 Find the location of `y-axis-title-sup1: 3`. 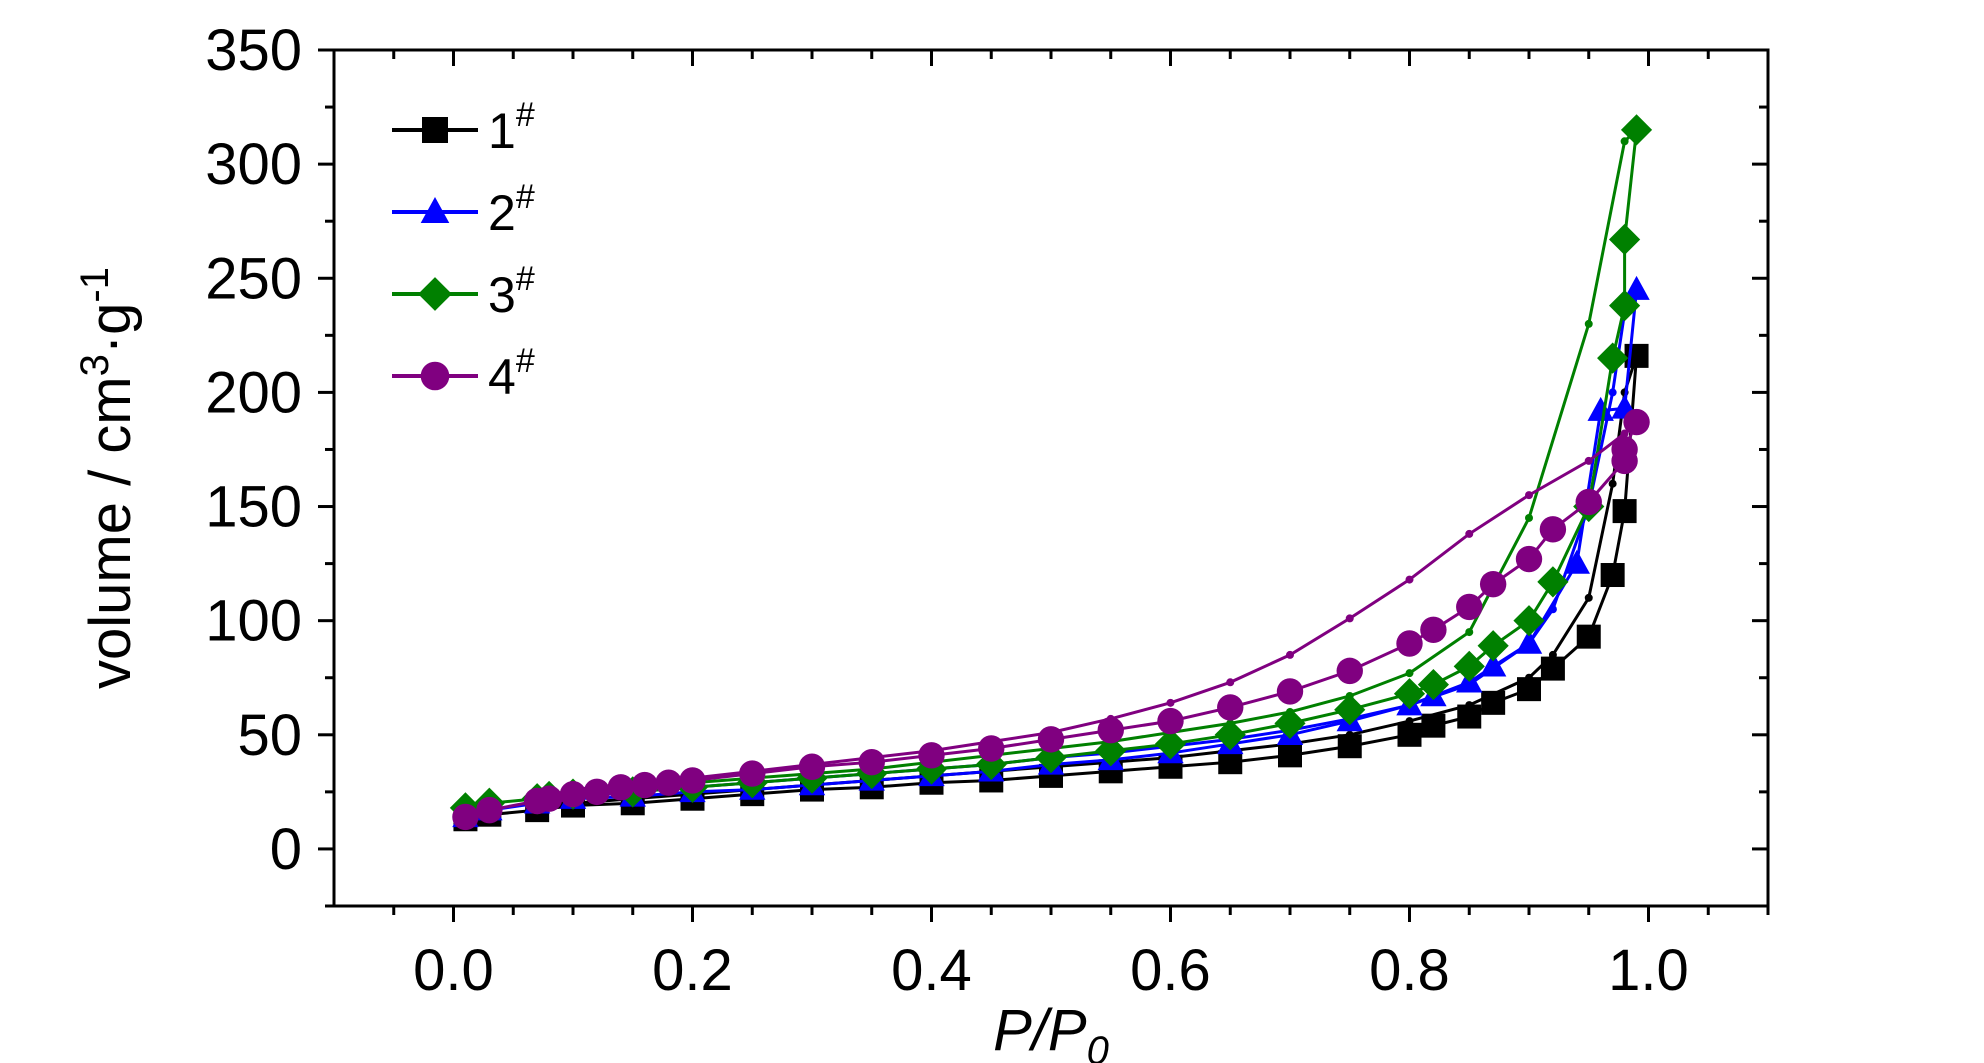

y-axis-title-sup1: 3 is located at coordinates (95, 365).